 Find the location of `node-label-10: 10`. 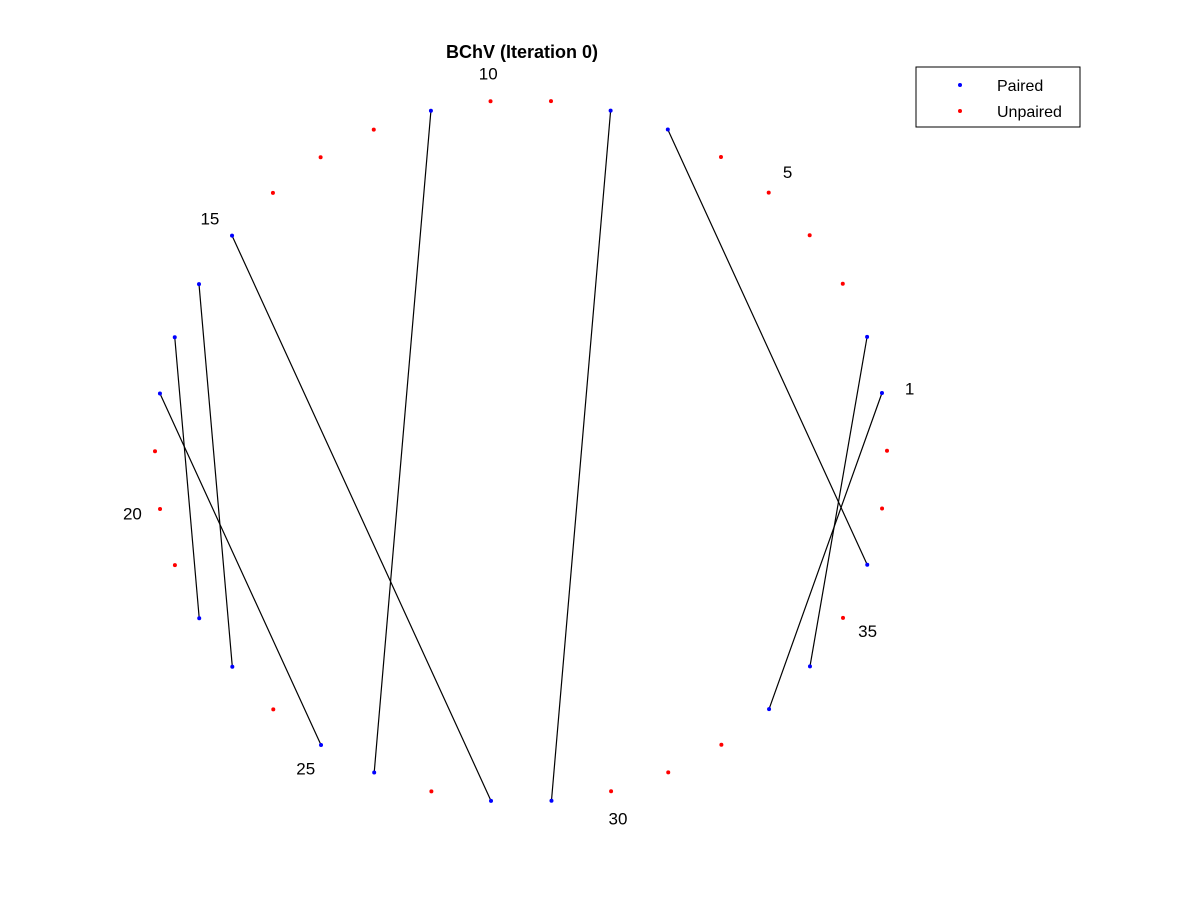

node-label-10: 10 is located at coordinates (488, 73).